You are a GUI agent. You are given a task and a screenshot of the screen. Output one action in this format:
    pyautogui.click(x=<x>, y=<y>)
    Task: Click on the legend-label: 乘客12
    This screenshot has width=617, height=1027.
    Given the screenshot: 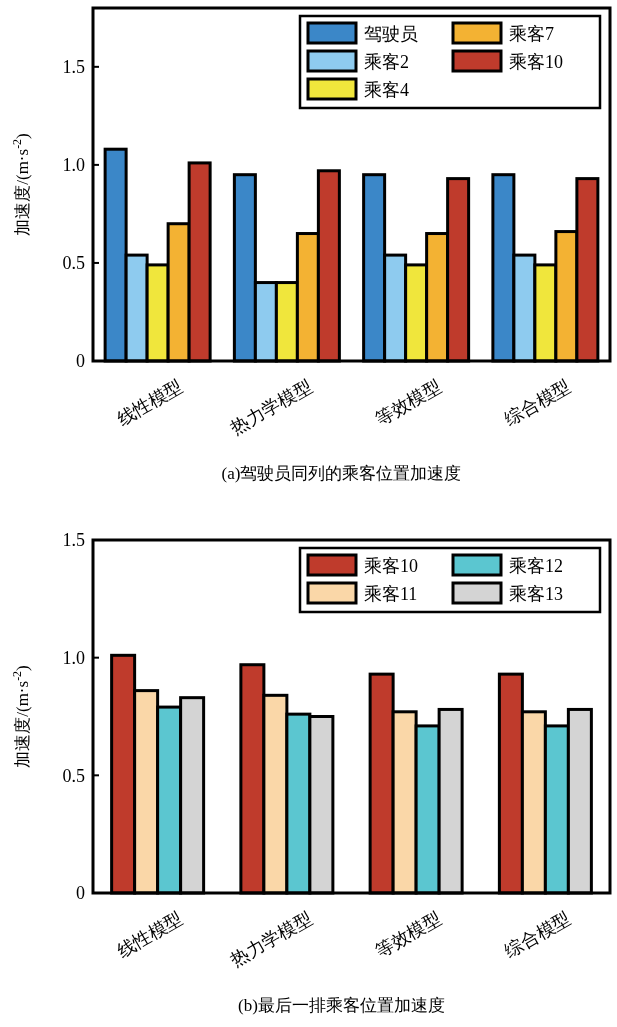 What is the action you would take?
    pyautogui.click(x=536, y=566)
    